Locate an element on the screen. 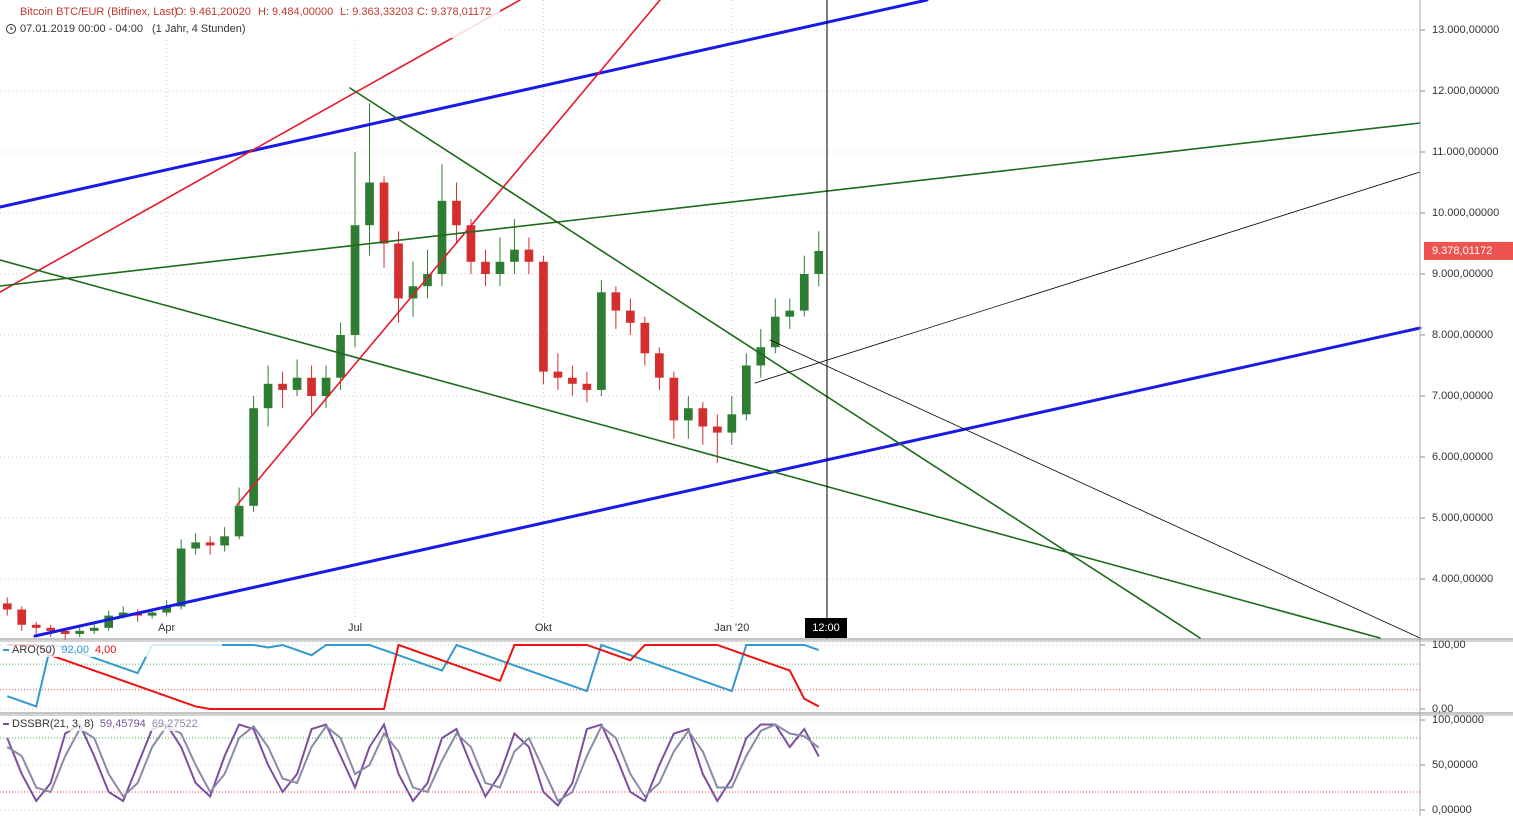 This screenshot has height=816, width=1513. clock-icon is located at coordinates (11, 29).